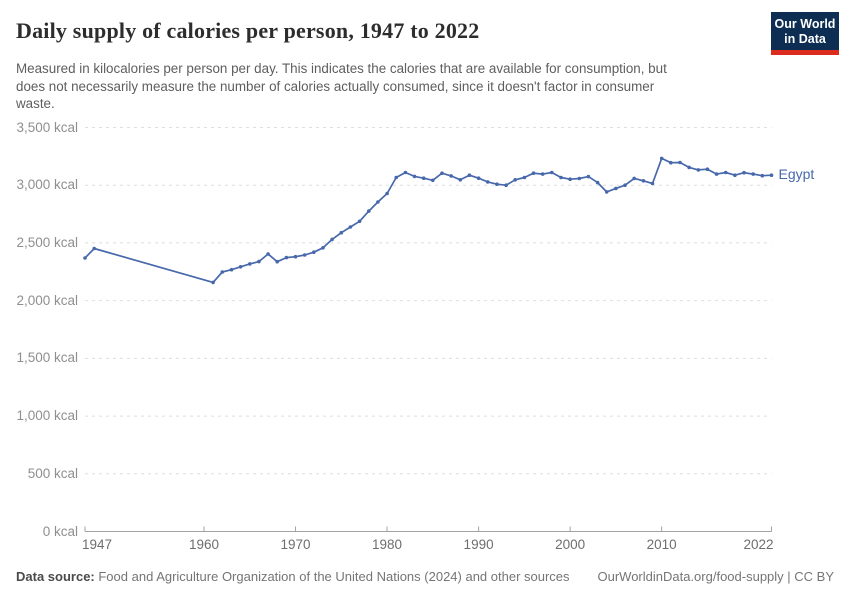 The image size is (850, 600). Describe the element at coordinates (805, 24) in the screenshot. I see `owid-logo-line1: Our World` at that location.